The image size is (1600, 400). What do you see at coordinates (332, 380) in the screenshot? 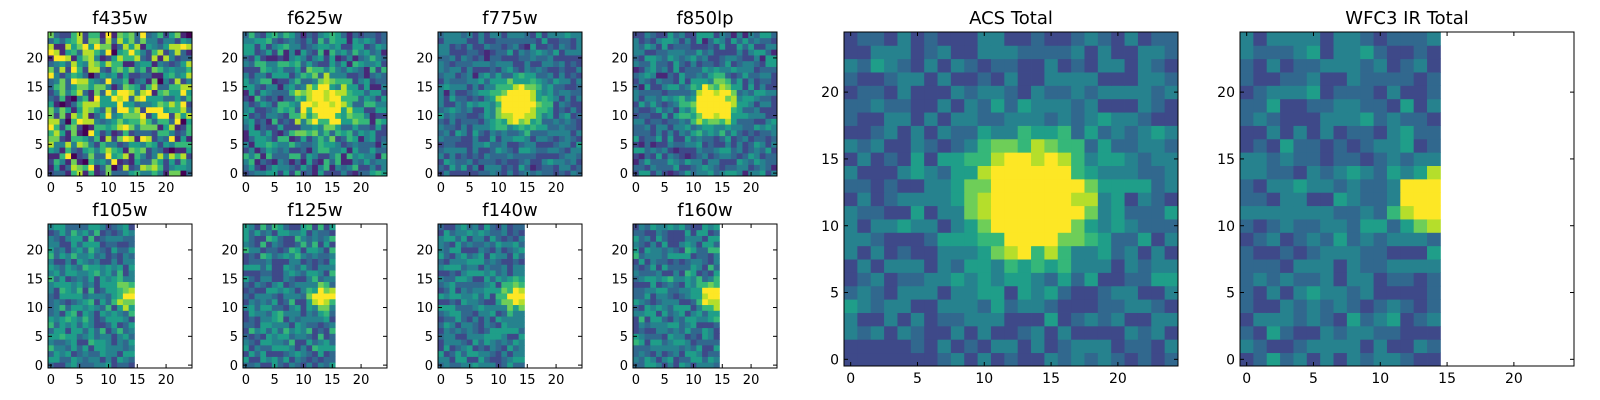
I see `x-tick-label: 15` at bounding box center [332, 380].